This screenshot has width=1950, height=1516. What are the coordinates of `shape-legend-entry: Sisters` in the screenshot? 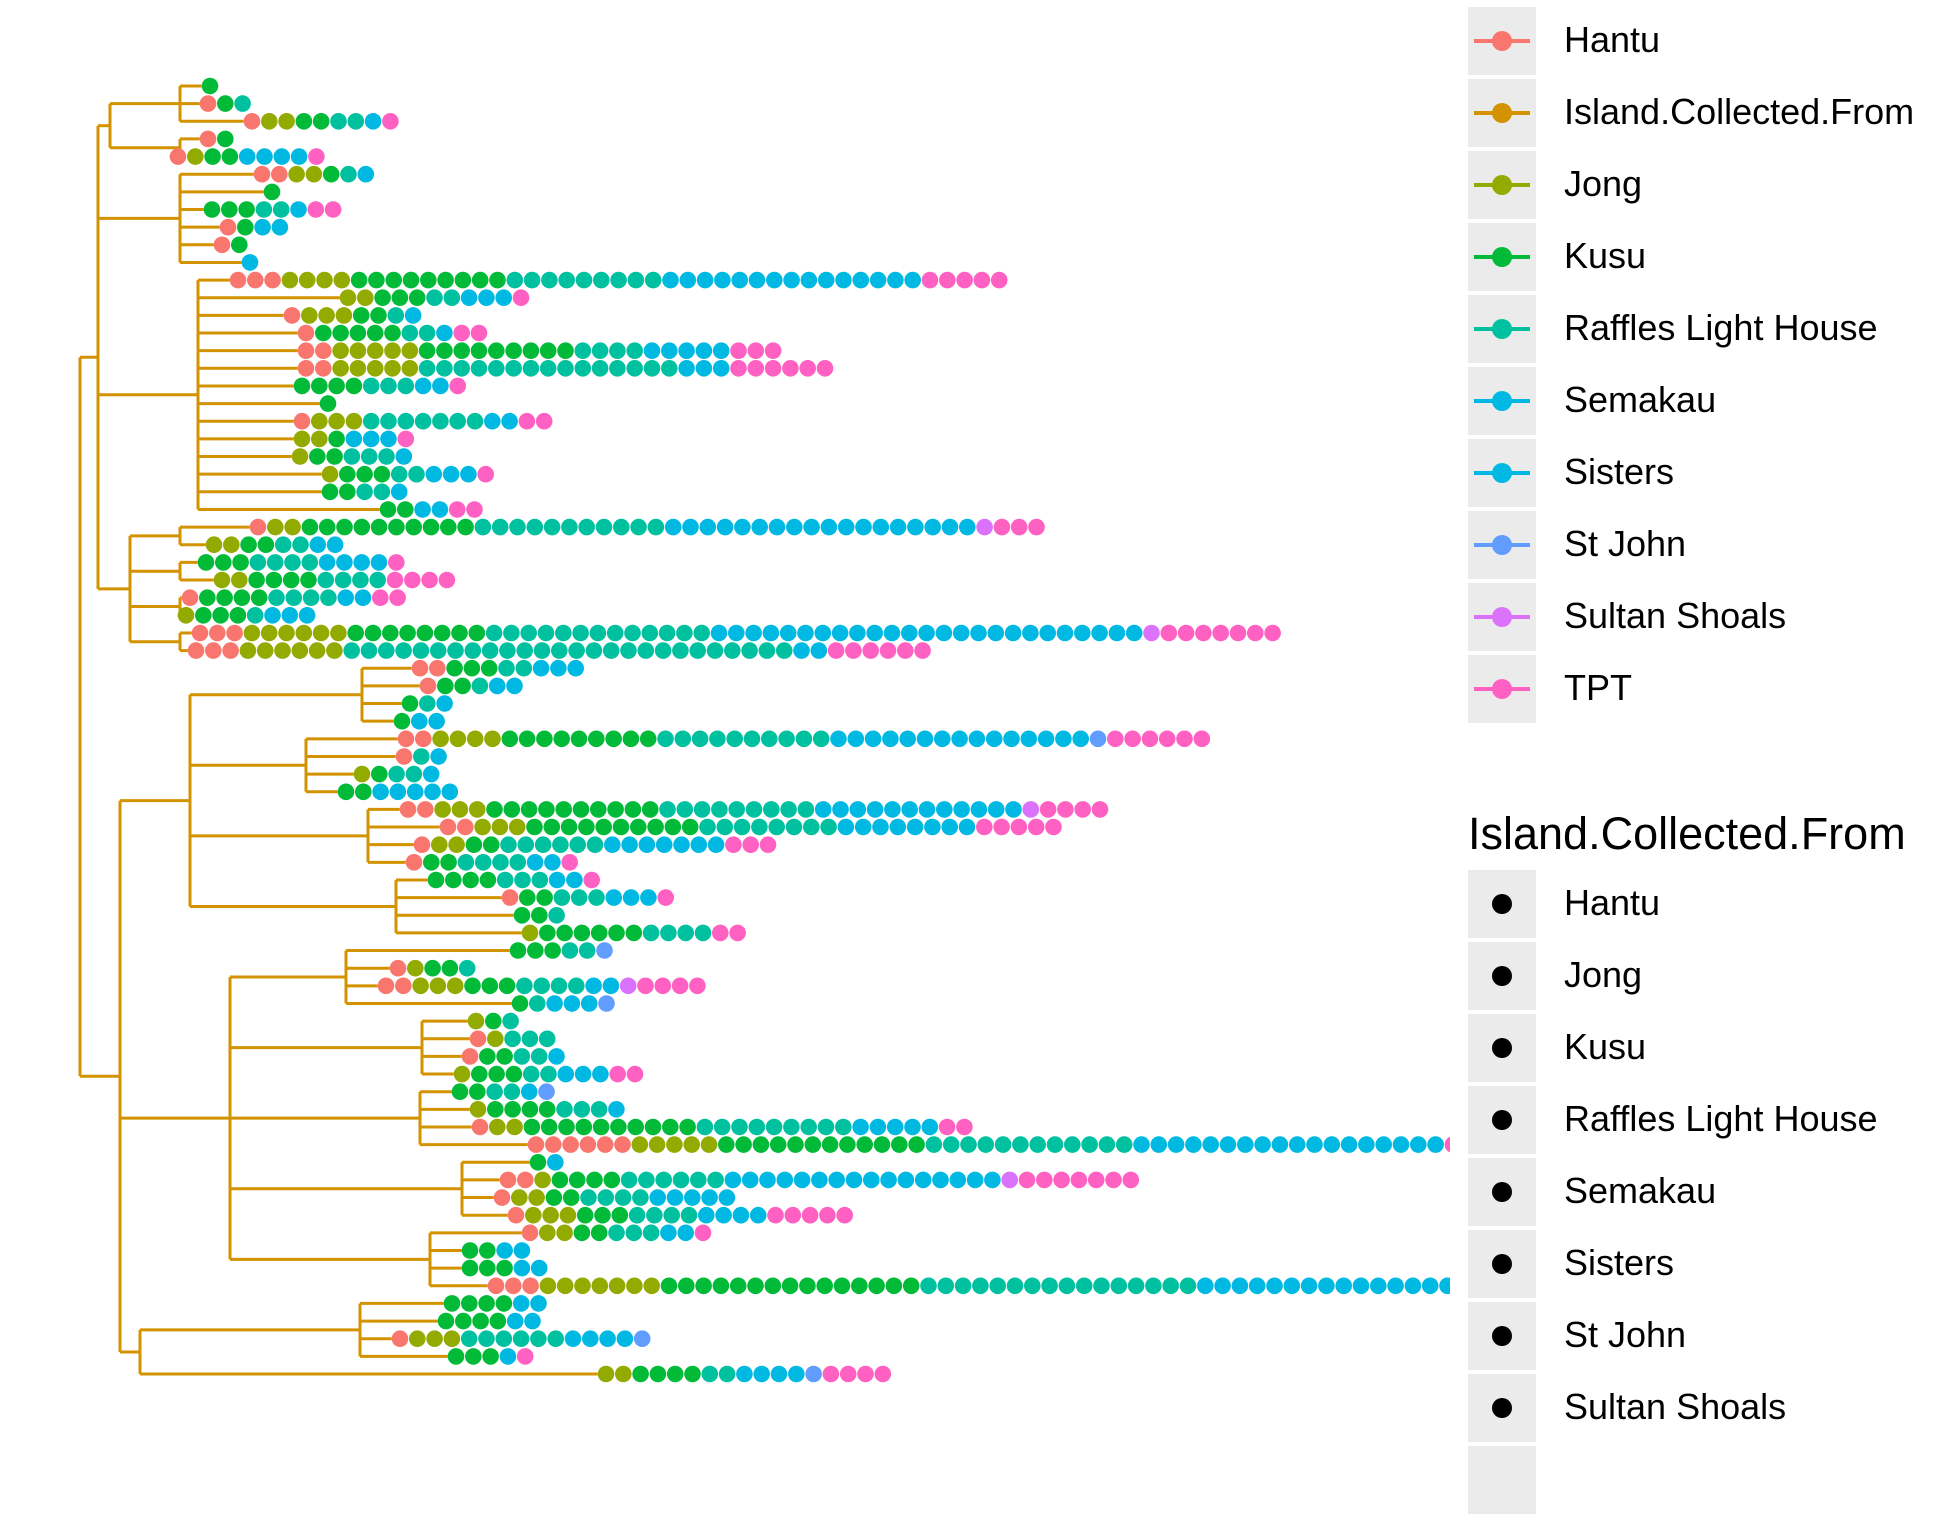 It's located at (1687, 1264).